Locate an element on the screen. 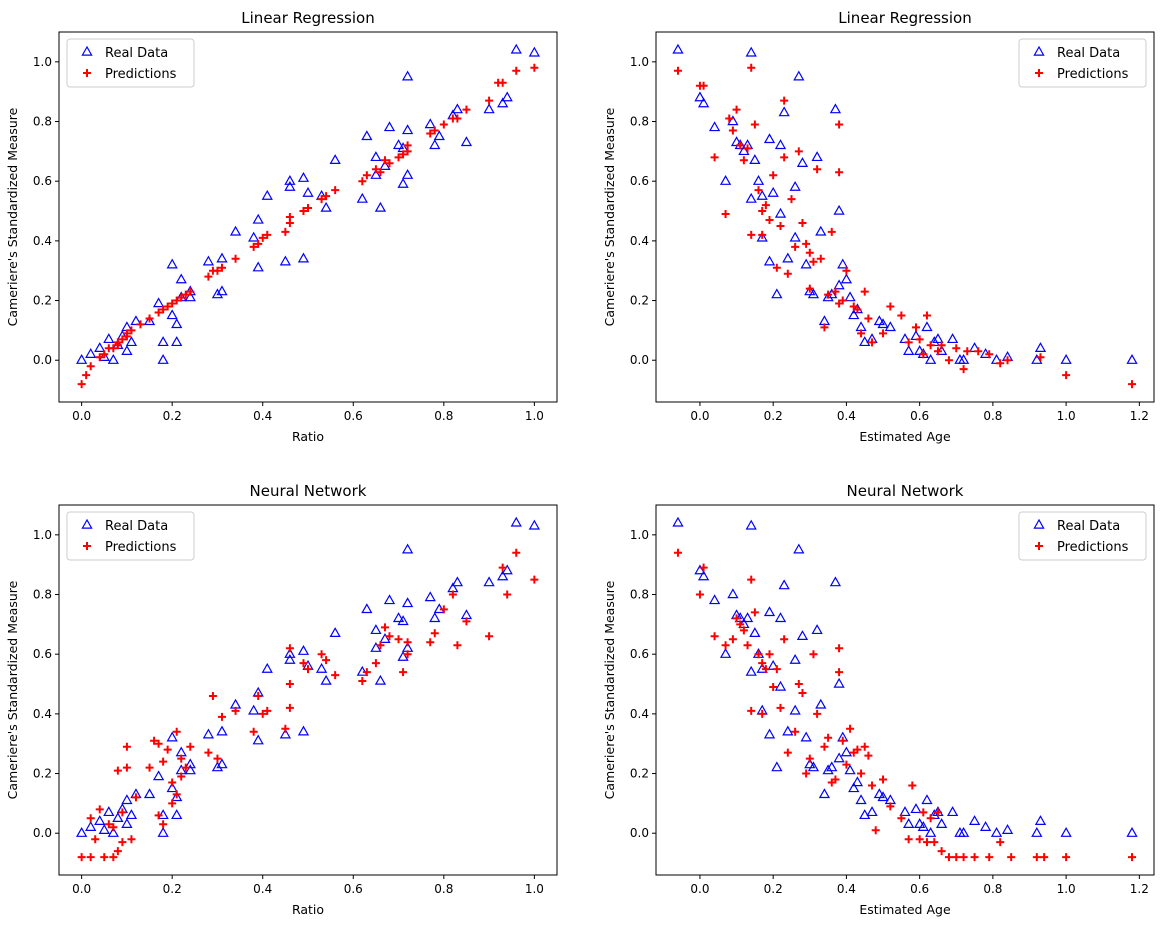 The height and width of the screenshot is (941, 1176). legend-label: Real Data is located at coordinates (1088, 526).